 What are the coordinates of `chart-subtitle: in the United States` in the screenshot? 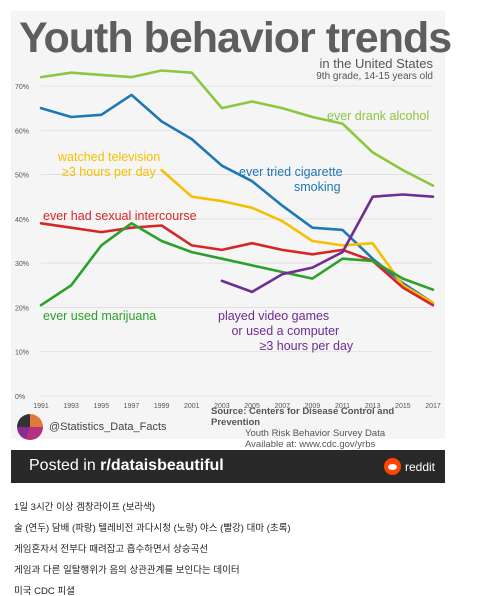 It's located at (376, 63).